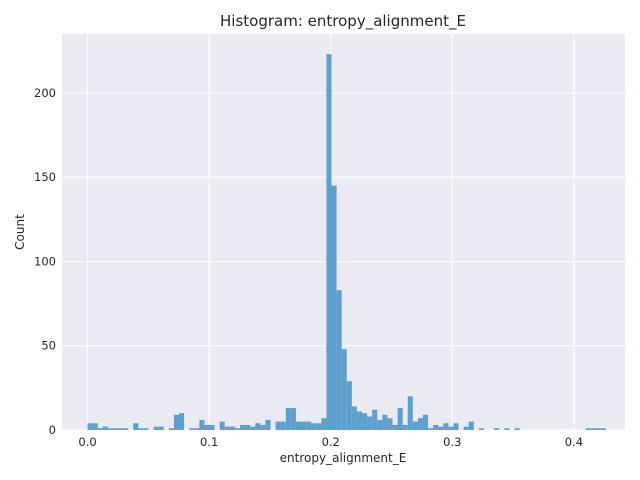 This screenshot has width=640, height=480. Describe the element at coordinates (452, 442) in the screenshot. I see `x-tick-label: 0.3` at that location.